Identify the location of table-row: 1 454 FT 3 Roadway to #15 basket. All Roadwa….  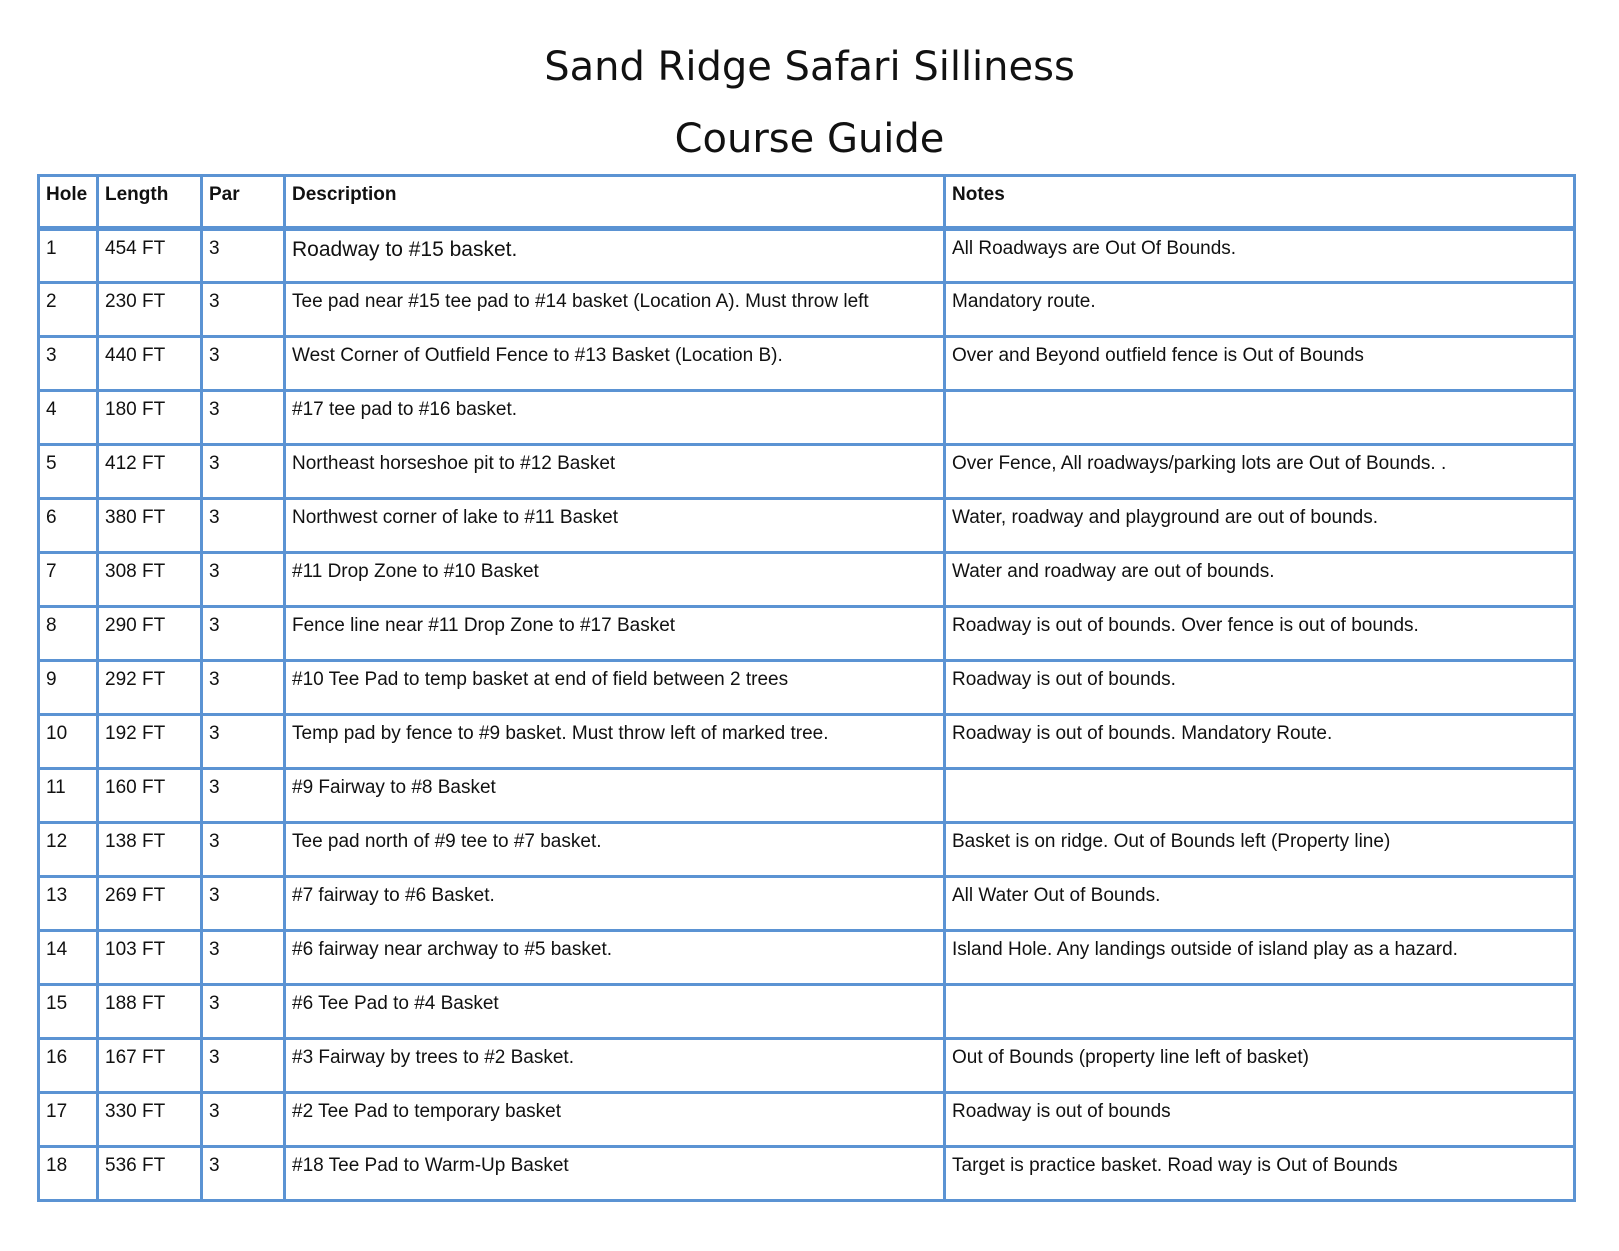
(806, 255).